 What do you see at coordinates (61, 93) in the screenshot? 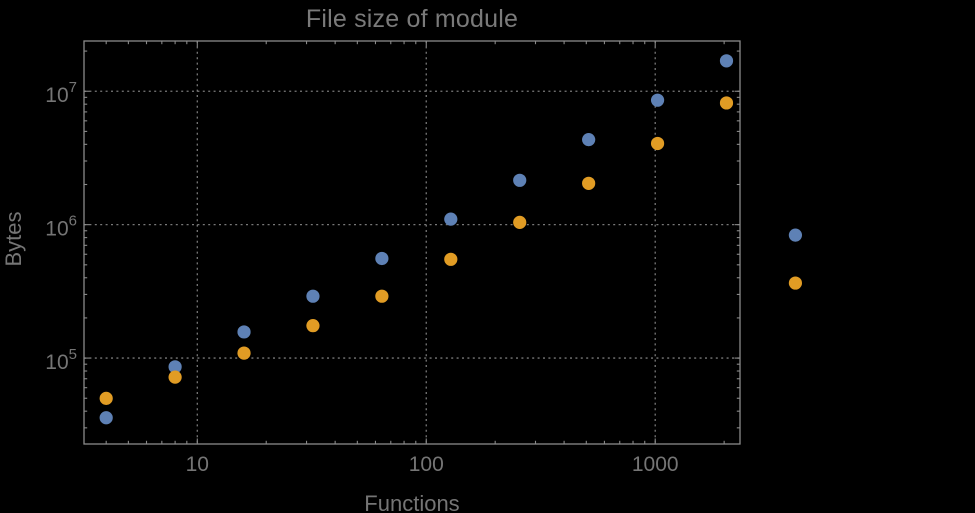
I see `y-tick-label: 10⁷` at bounding box center [61, 93].